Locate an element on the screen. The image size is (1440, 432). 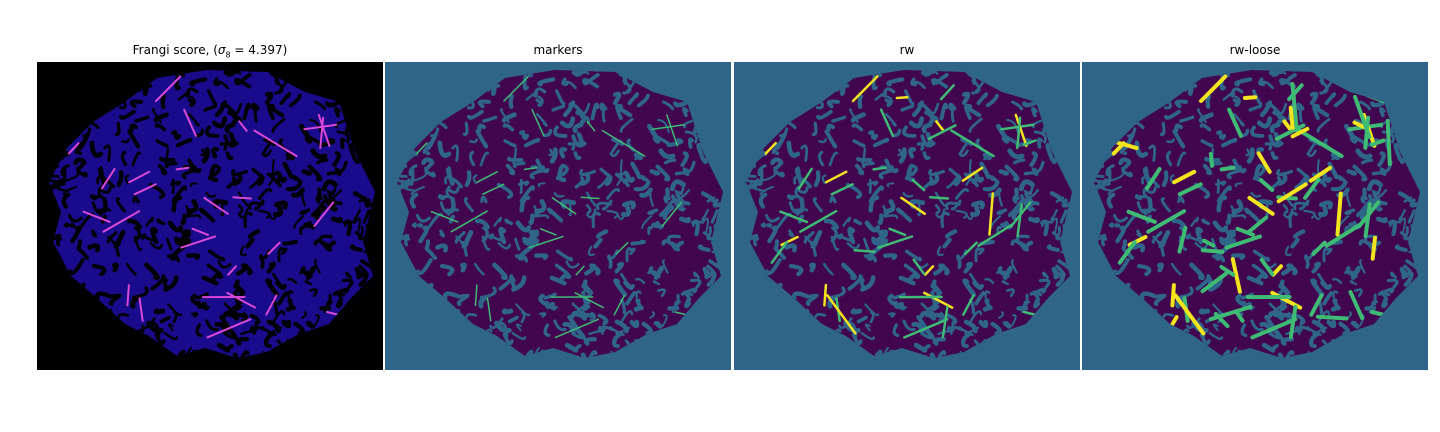
panel-title-frangi: Frangi score, (σ8 = 4.397) is located at coordinates (210, 51).